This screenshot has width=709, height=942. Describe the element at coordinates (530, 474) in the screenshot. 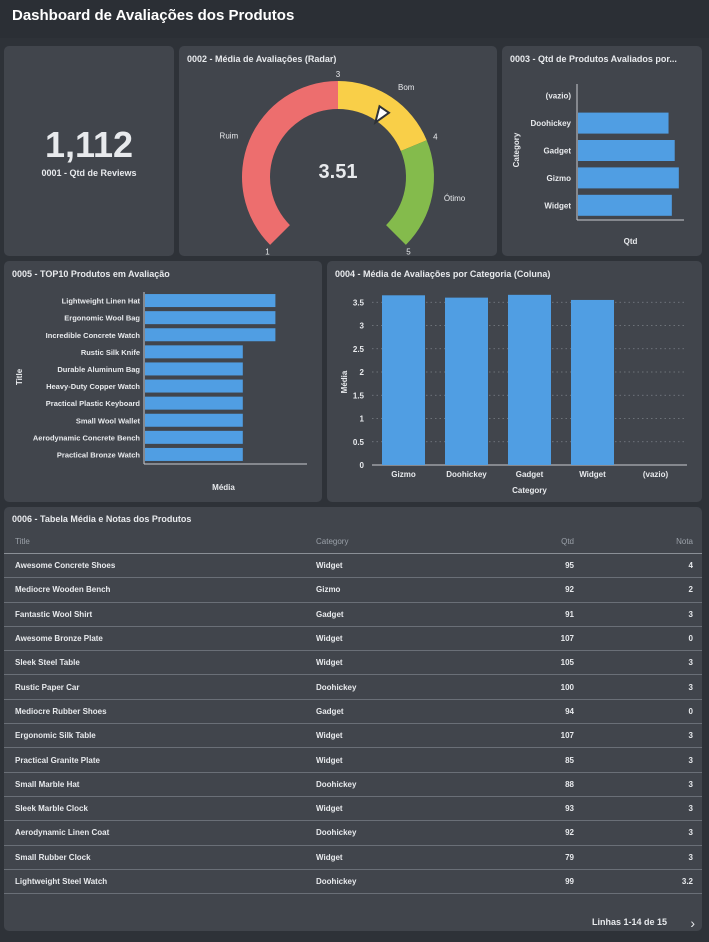

I see `x-tick-label: Gadget` at that location.